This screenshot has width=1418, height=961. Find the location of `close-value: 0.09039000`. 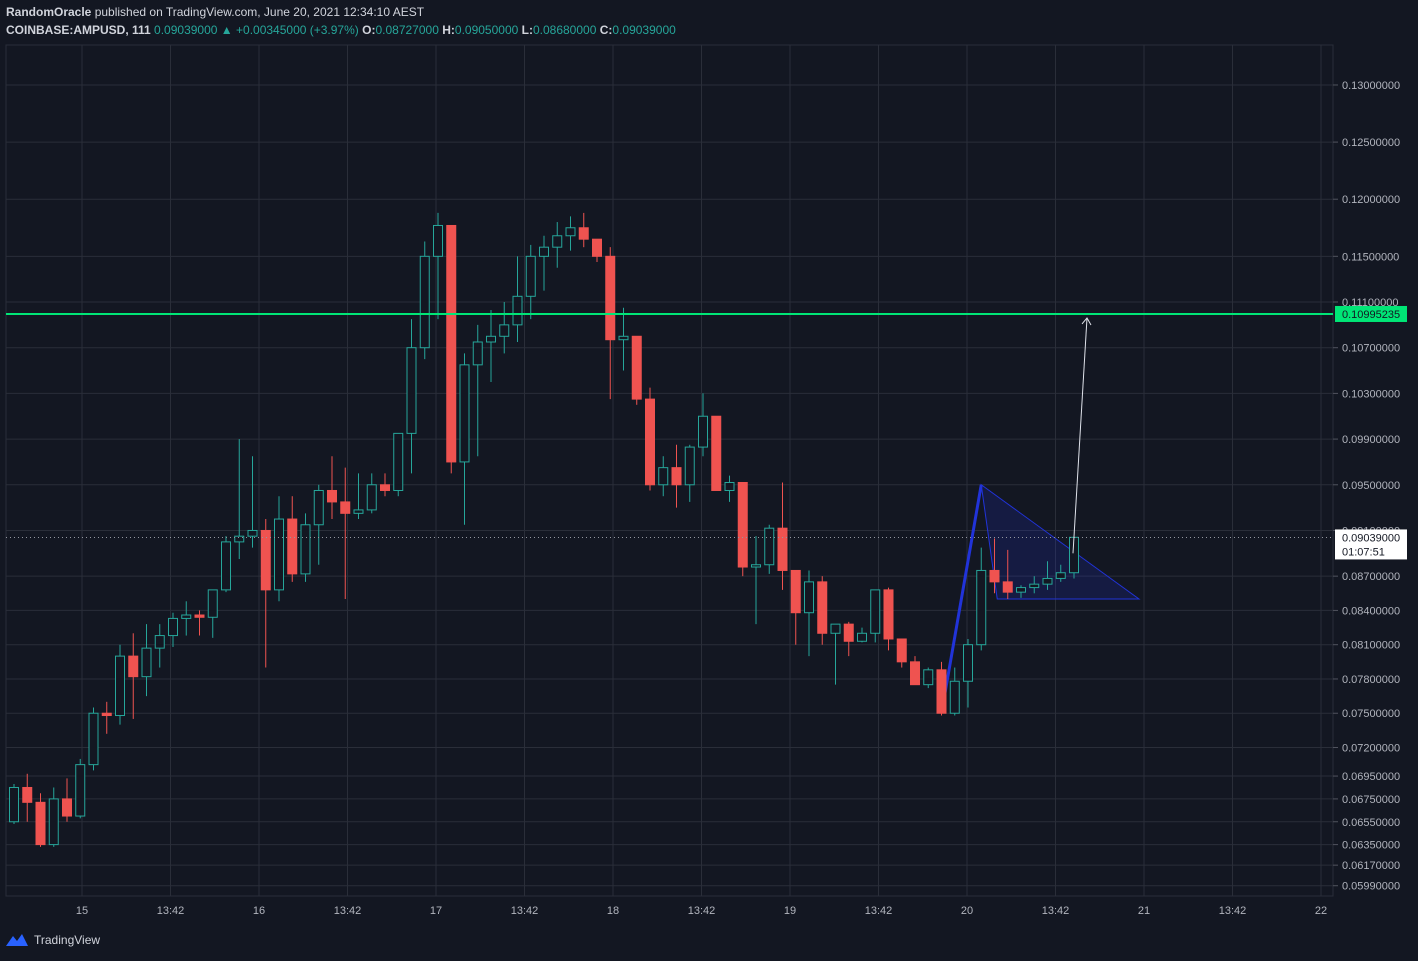

close-value: 0.09039000 is located at coordinates (644, 30).